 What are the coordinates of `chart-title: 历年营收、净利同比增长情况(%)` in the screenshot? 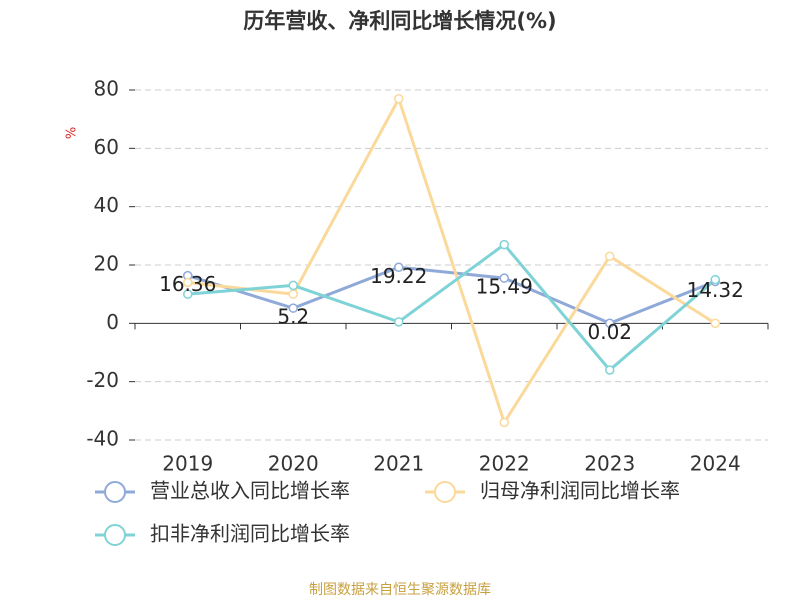 It's located at (399, 21).